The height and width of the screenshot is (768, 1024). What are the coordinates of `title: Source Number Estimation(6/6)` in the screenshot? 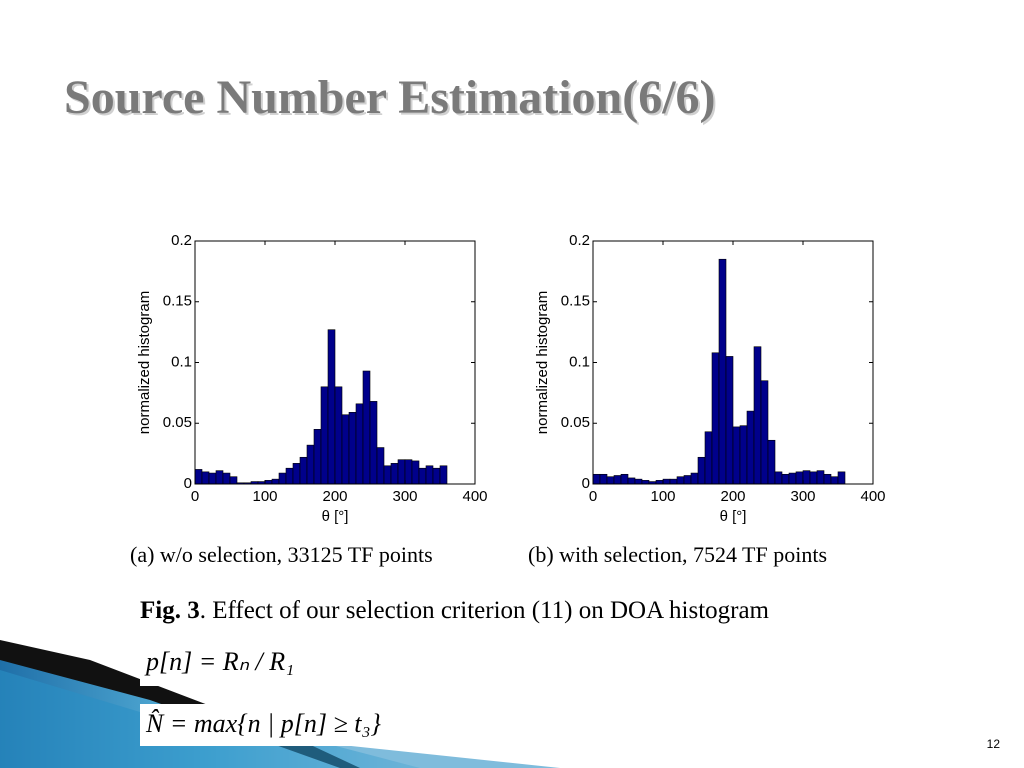 It's located at (390, 97).